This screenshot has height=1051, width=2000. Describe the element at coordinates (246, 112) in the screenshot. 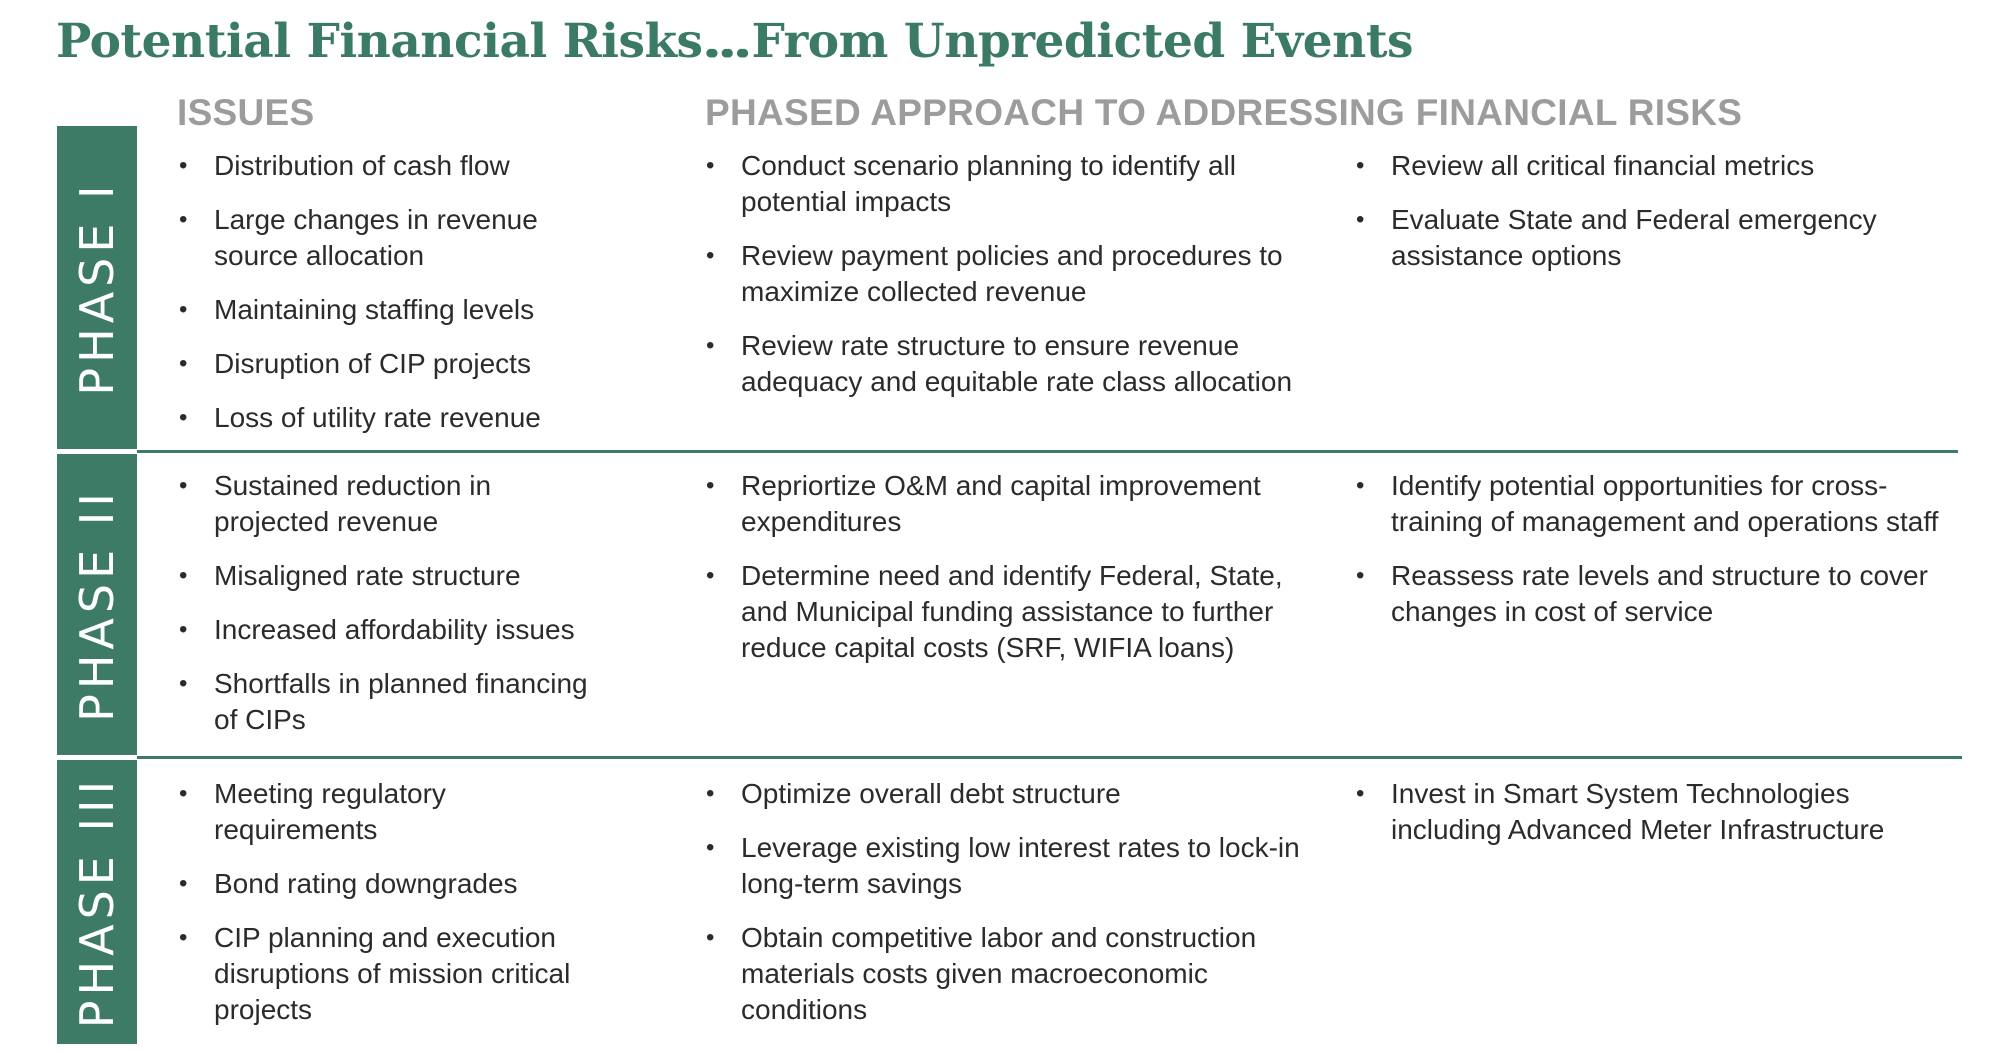

I see `header-issues: ISSUES` at that location.